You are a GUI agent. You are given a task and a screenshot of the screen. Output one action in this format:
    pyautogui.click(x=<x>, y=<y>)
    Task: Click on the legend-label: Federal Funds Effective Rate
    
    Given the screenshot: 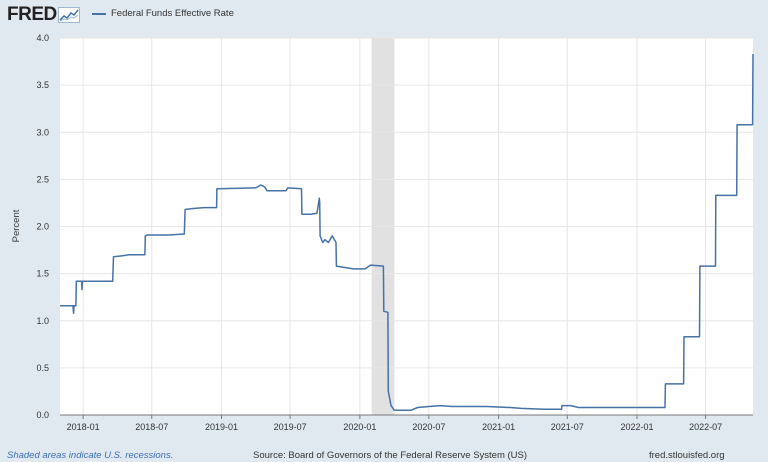 What is the action you would take?
    pyautogui.click(x=172, y=13)
    